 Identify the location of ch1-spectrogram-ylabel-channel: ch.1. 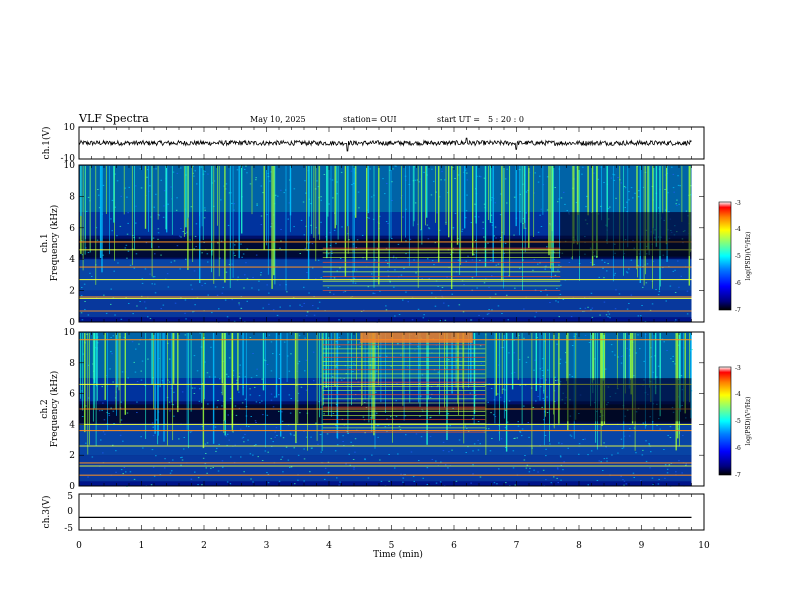
(45, 242).